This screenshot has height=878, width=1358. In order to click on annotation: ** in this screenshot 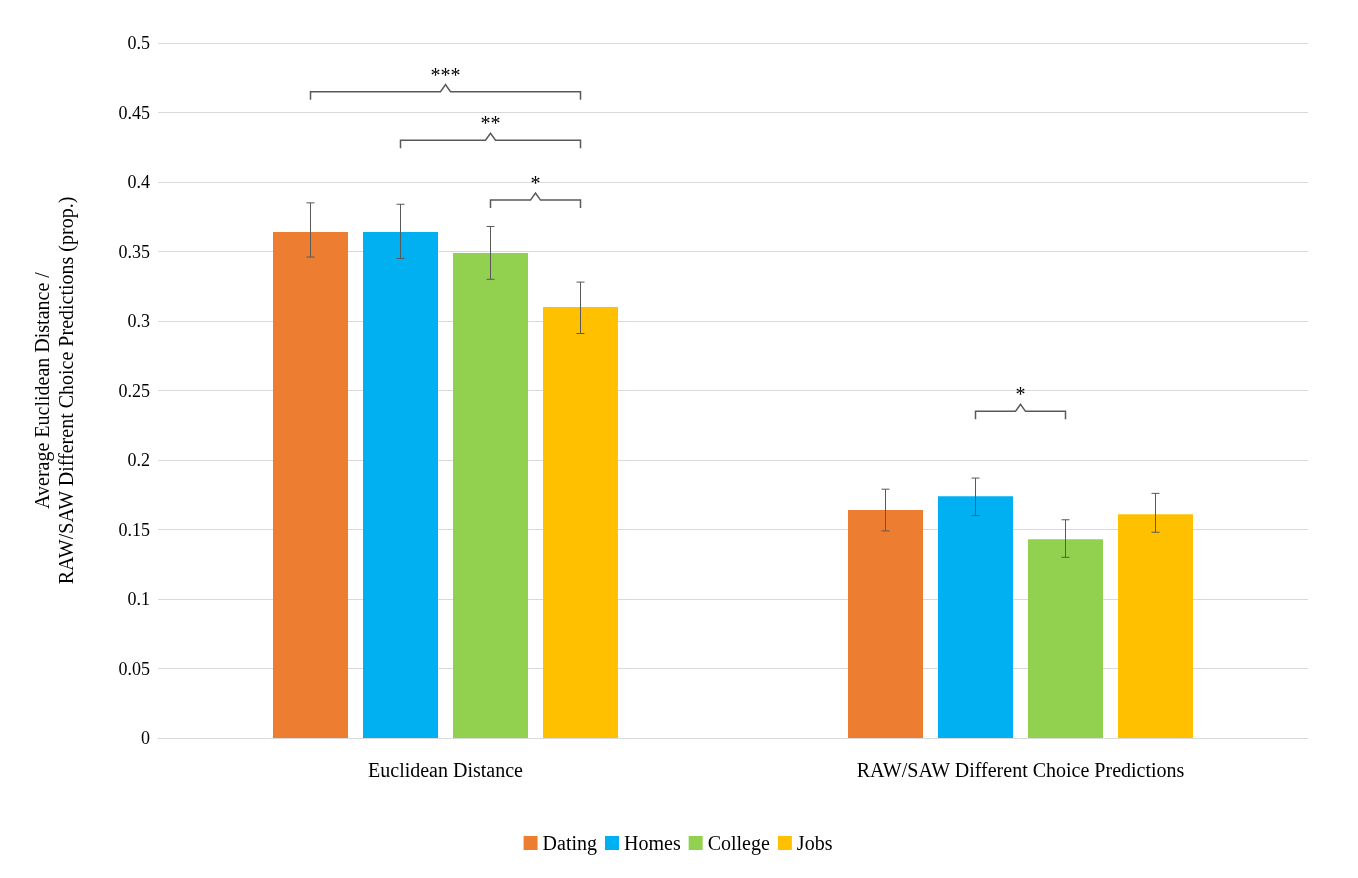, I will do `click(490, 123)`.